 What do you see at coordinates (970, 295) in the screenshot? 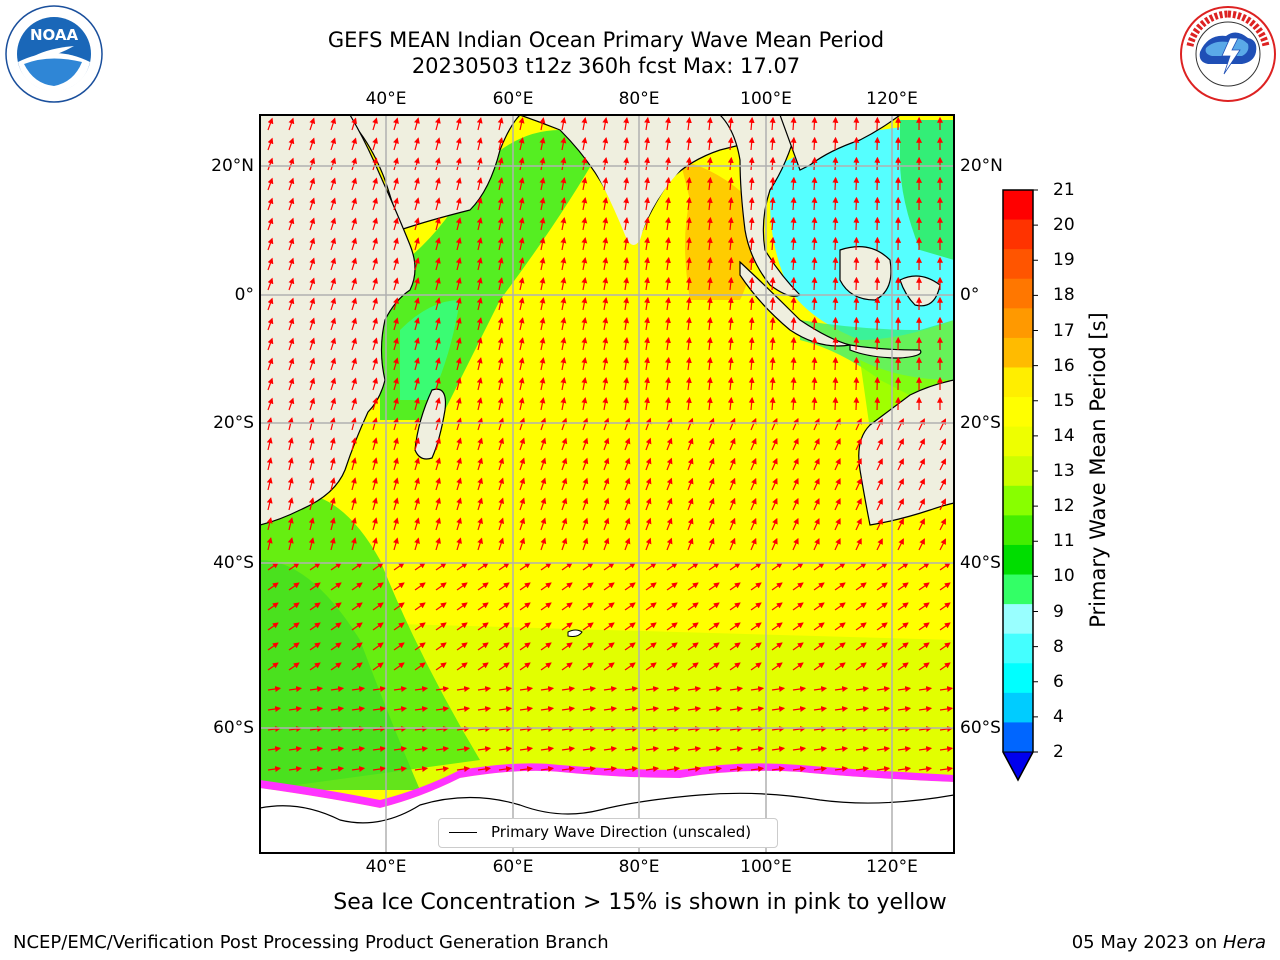
I see `lat-tick-right-0: 0°` at bounding box center [970, 295].